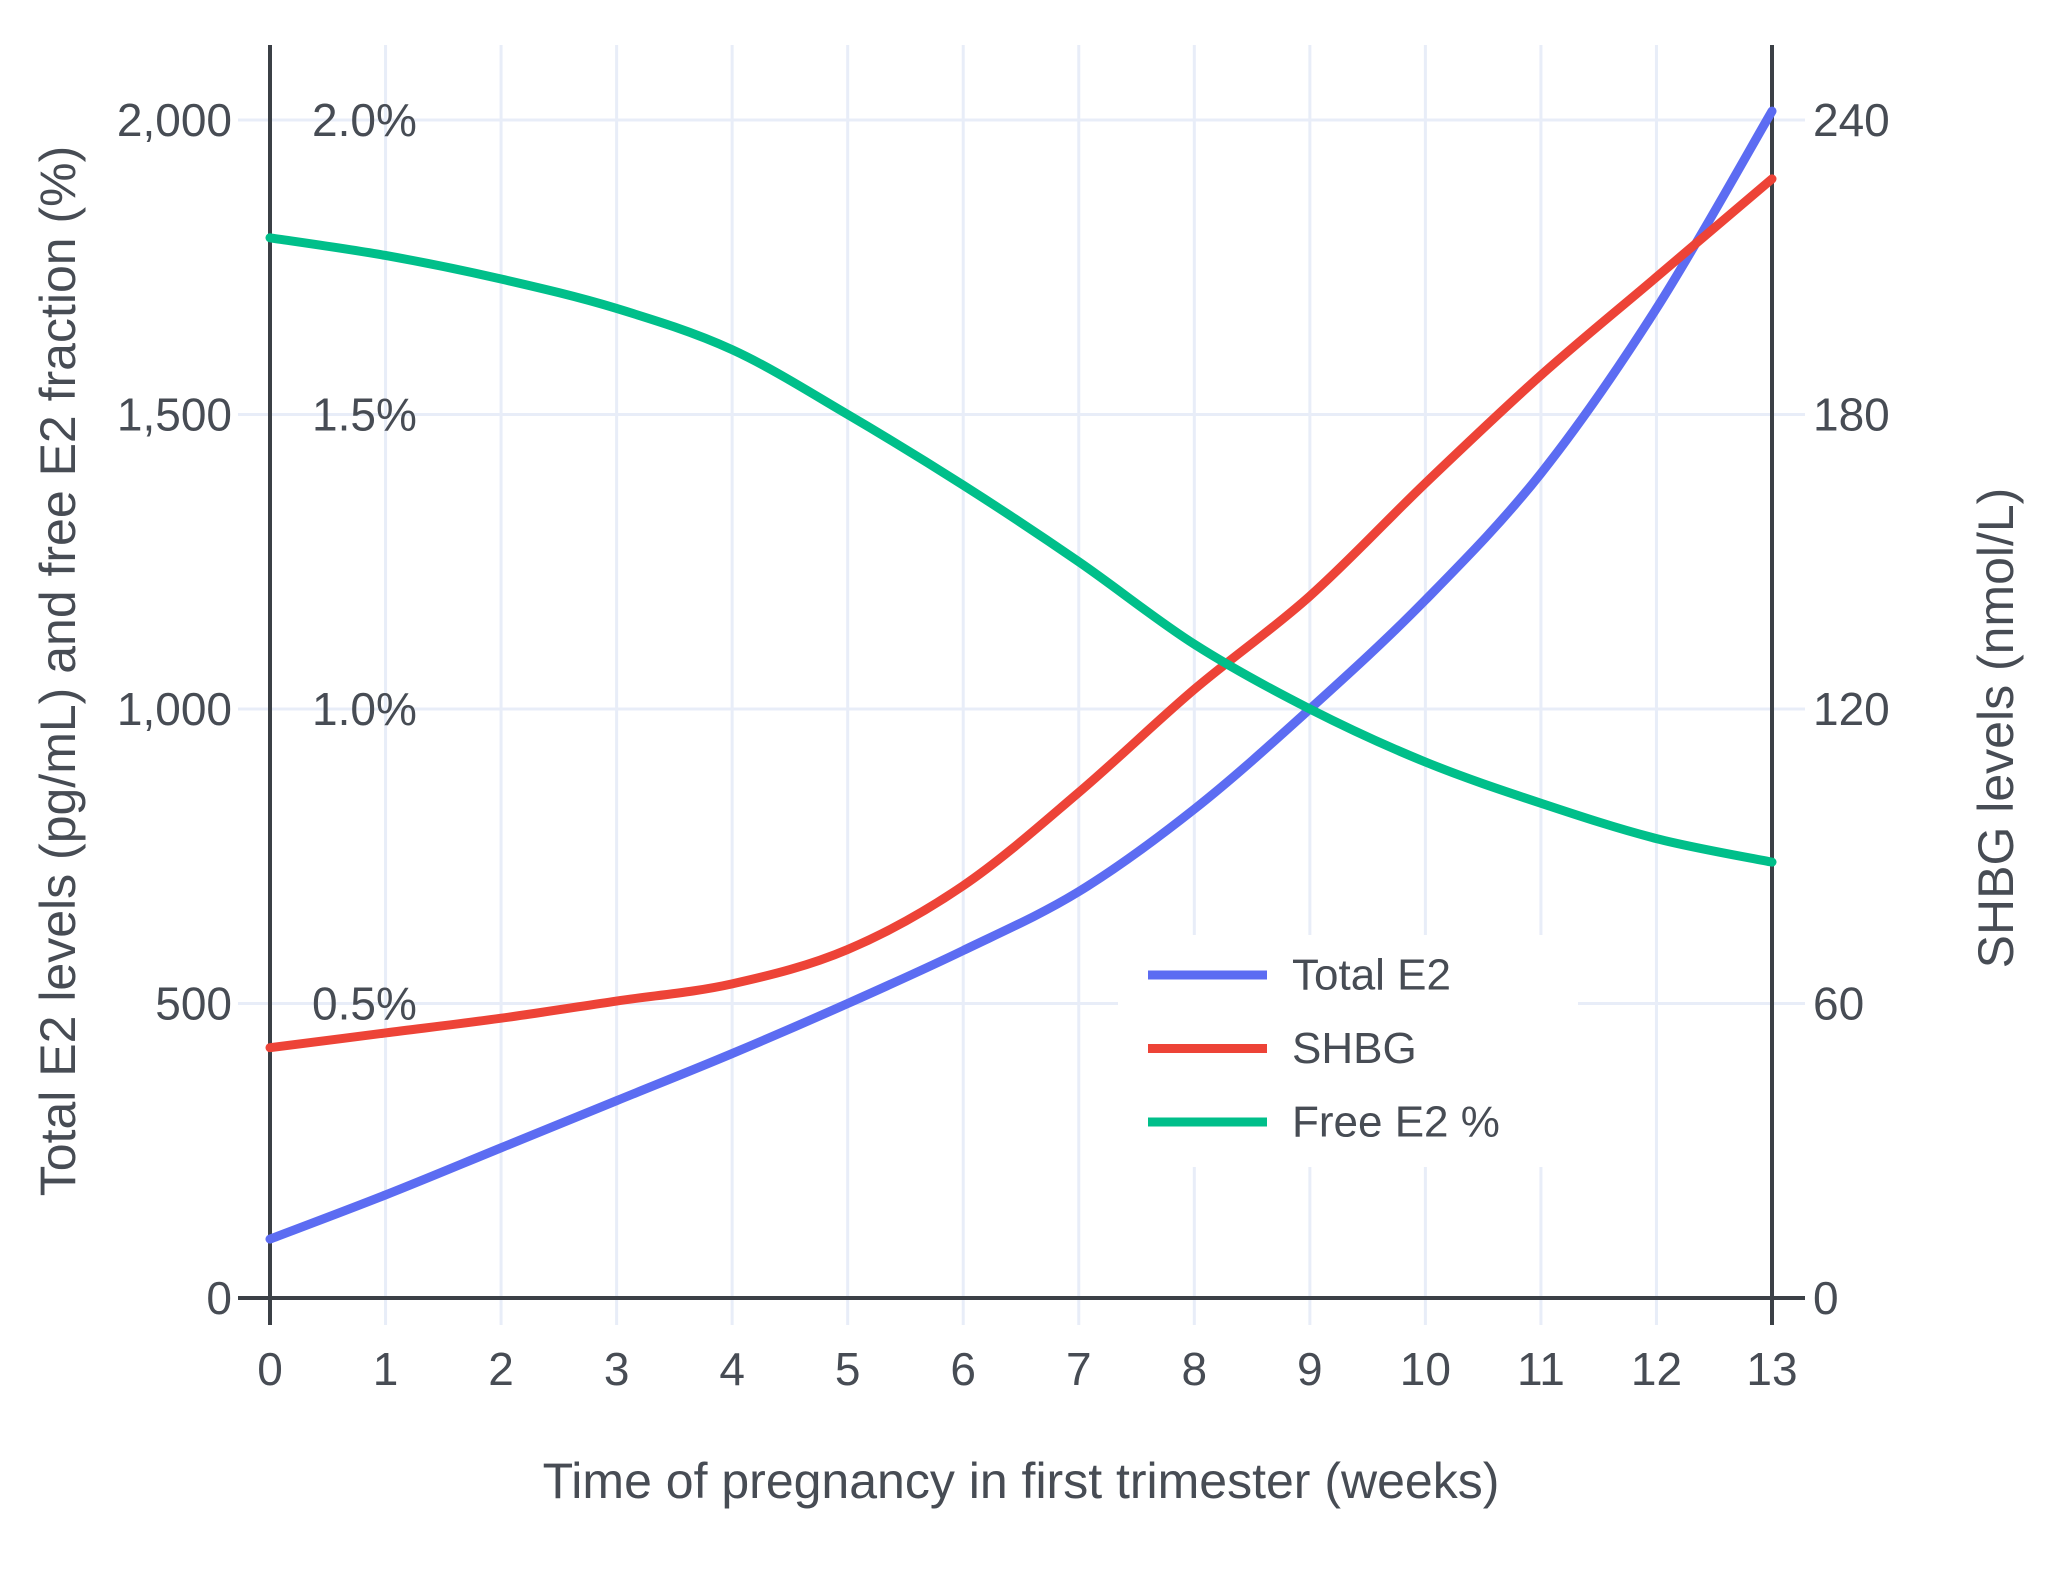  What do you see at coordinates (1354, 1048) in the screenshot?
I see `legend-label-shbg: SHBG` at bounding box center [1354, 1048].